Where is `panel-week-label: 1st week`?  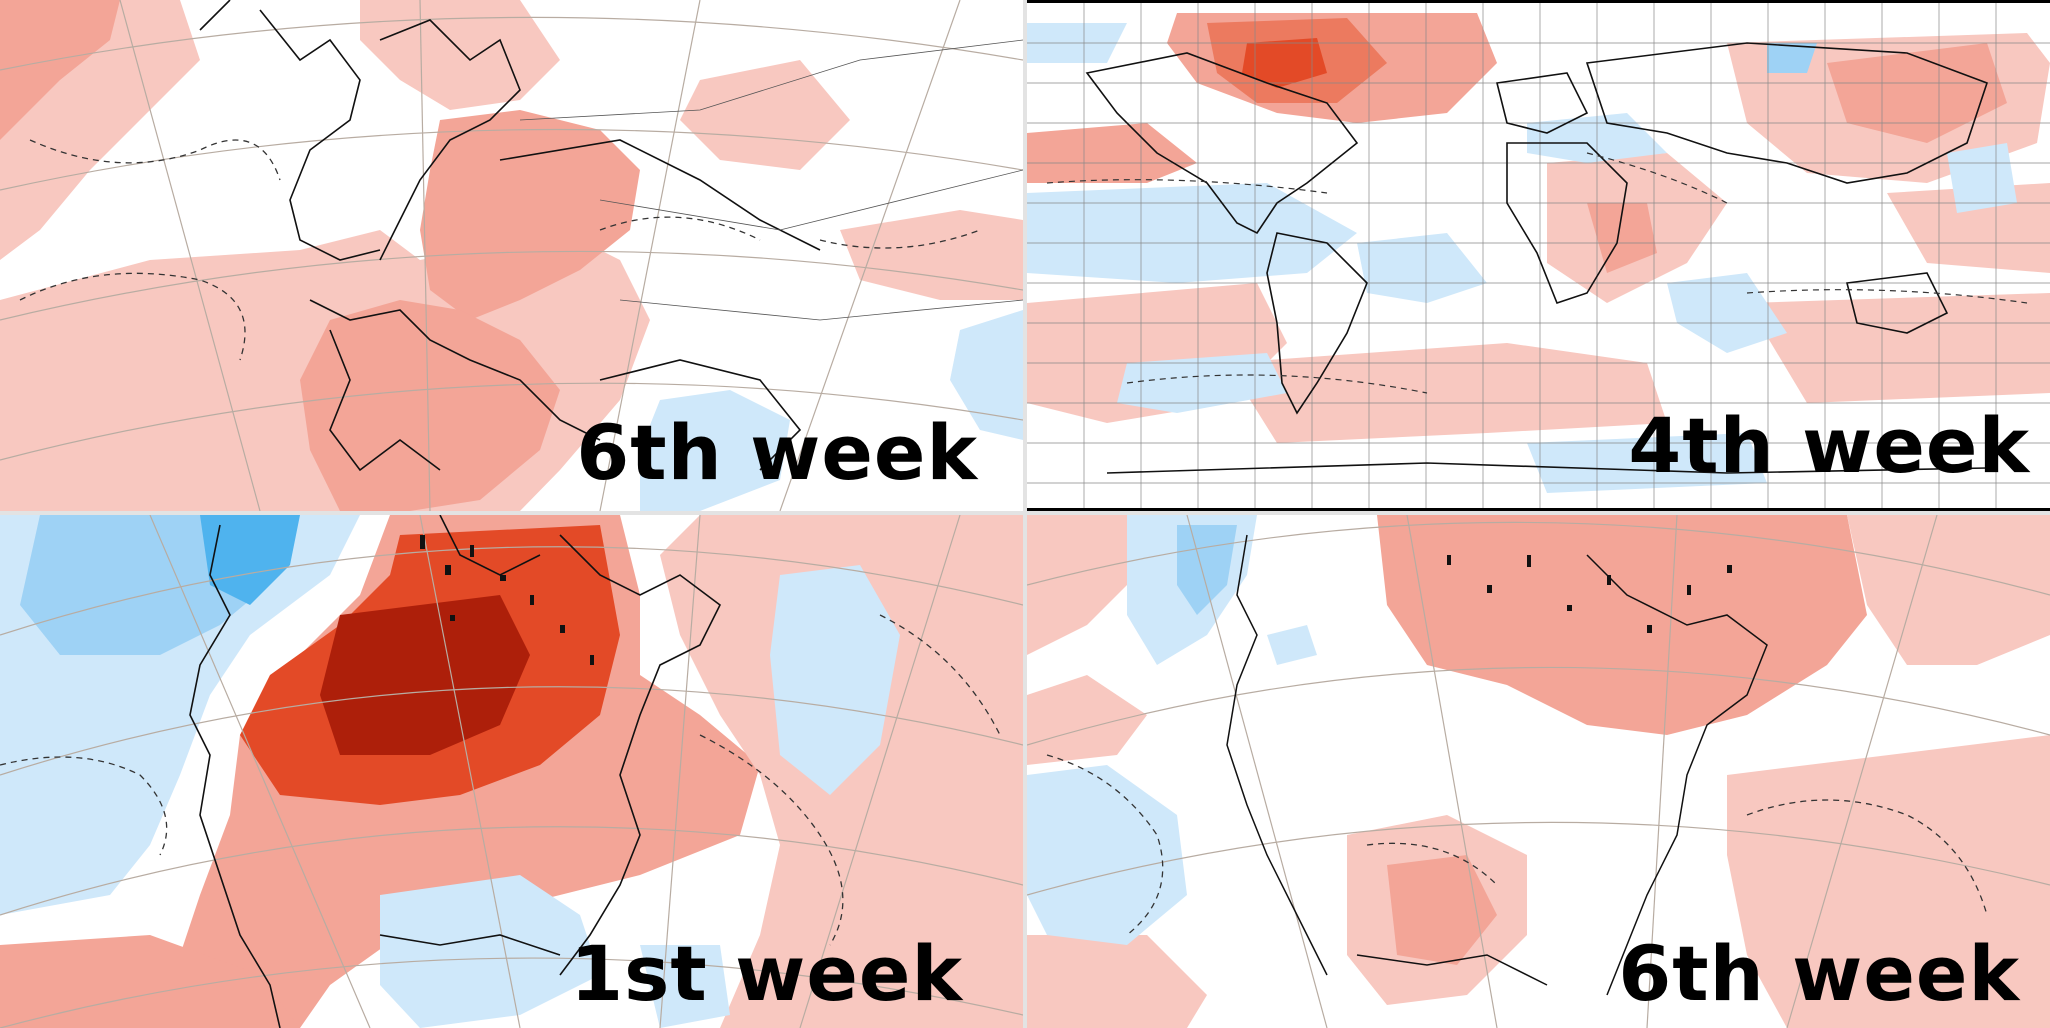 panel-week-label: 1st week is located at coordinates (766, 973).